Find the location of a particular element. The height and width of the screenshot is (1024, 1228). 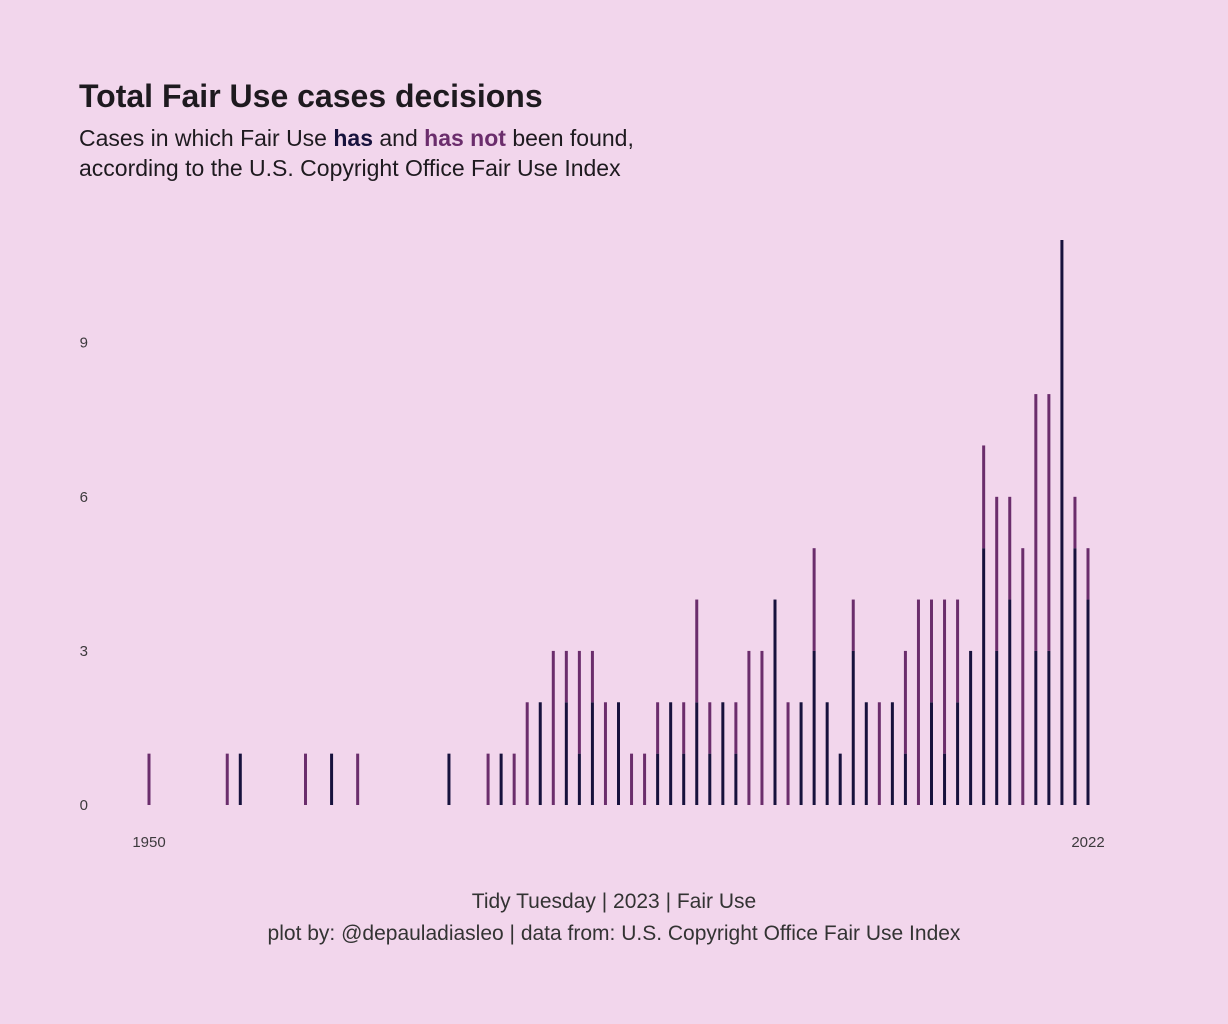

subtitle-has-not-highlight: has not is located at coordinates (465, 138).